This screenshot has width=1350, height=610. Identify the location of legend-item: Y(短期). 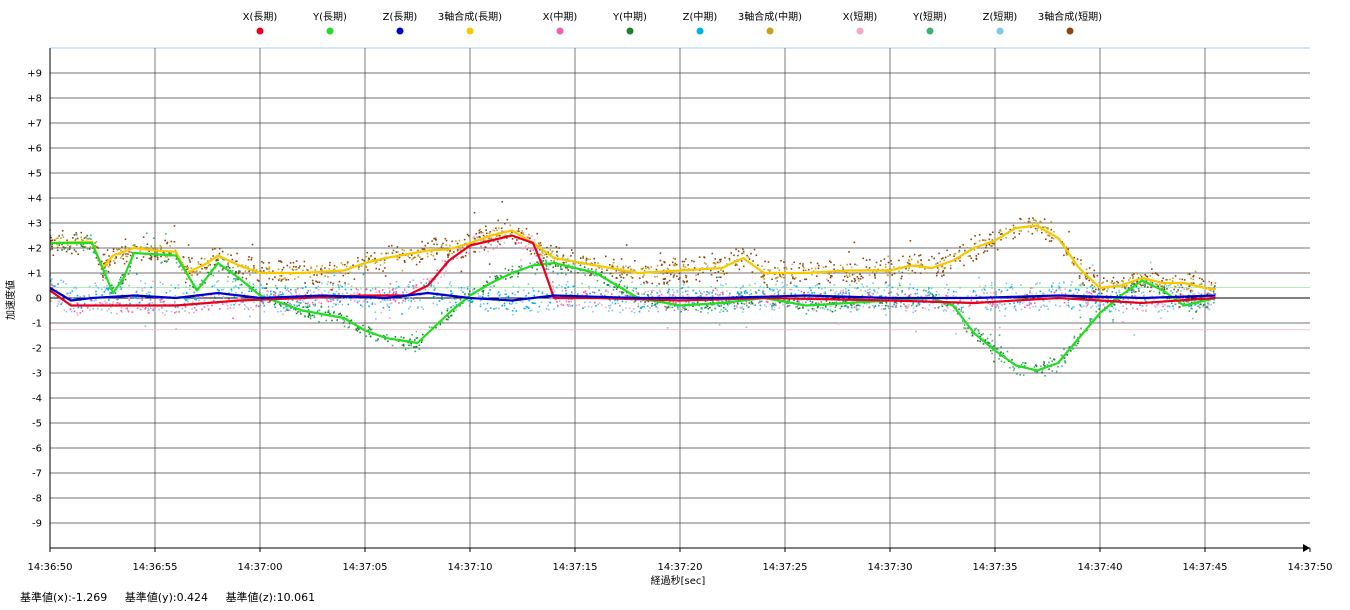
(929, 22).